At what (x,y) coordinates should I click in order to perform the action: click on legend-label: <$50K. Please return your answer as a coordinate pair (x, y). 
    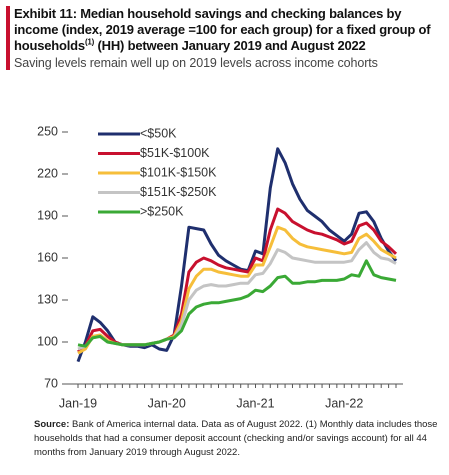
    Looking at the image, I should click on (158, 133).